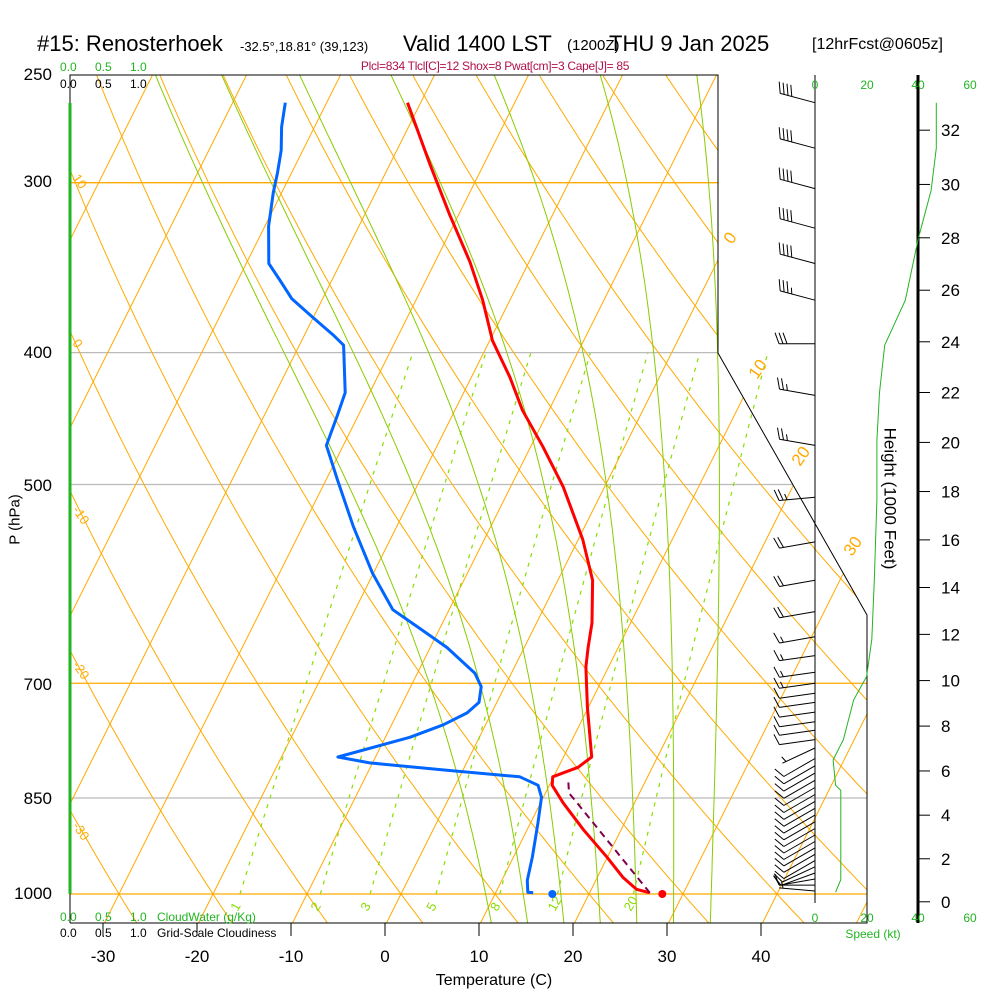 This screenshot has width=1000, height=1000. Describe the element at coordinates (950, 184) in the screenshot. I see `height-tick-label: 30` at that location.